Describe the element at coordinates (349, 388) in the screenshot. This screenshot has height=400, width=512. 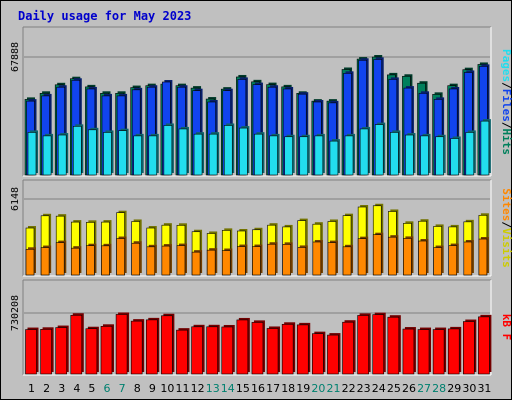
I see `x-label-22: 22` at that location.